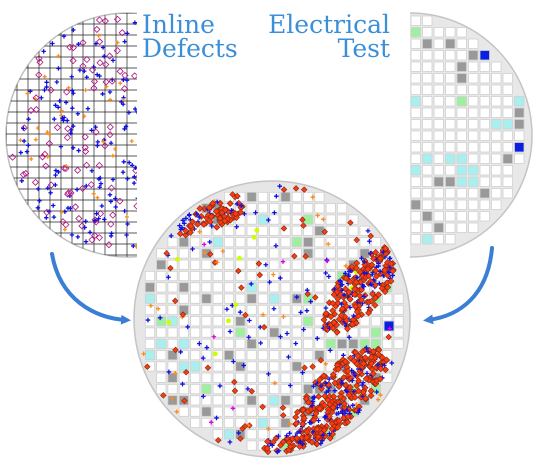 This screenshot has width=540, height=460. Describe the element at coordinates (471, 135) in the screenshot. I see `electrical-test-wafer-map` at that location.